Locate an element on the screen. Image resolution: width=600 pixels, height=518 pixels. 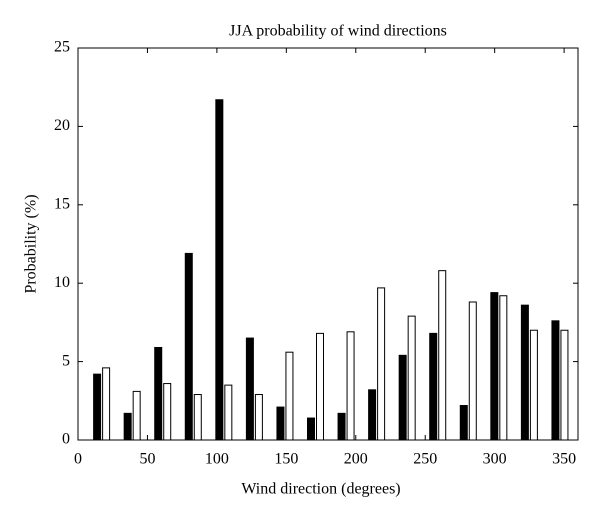
x-tick-label: 0 is located at coordinates (78, 459).